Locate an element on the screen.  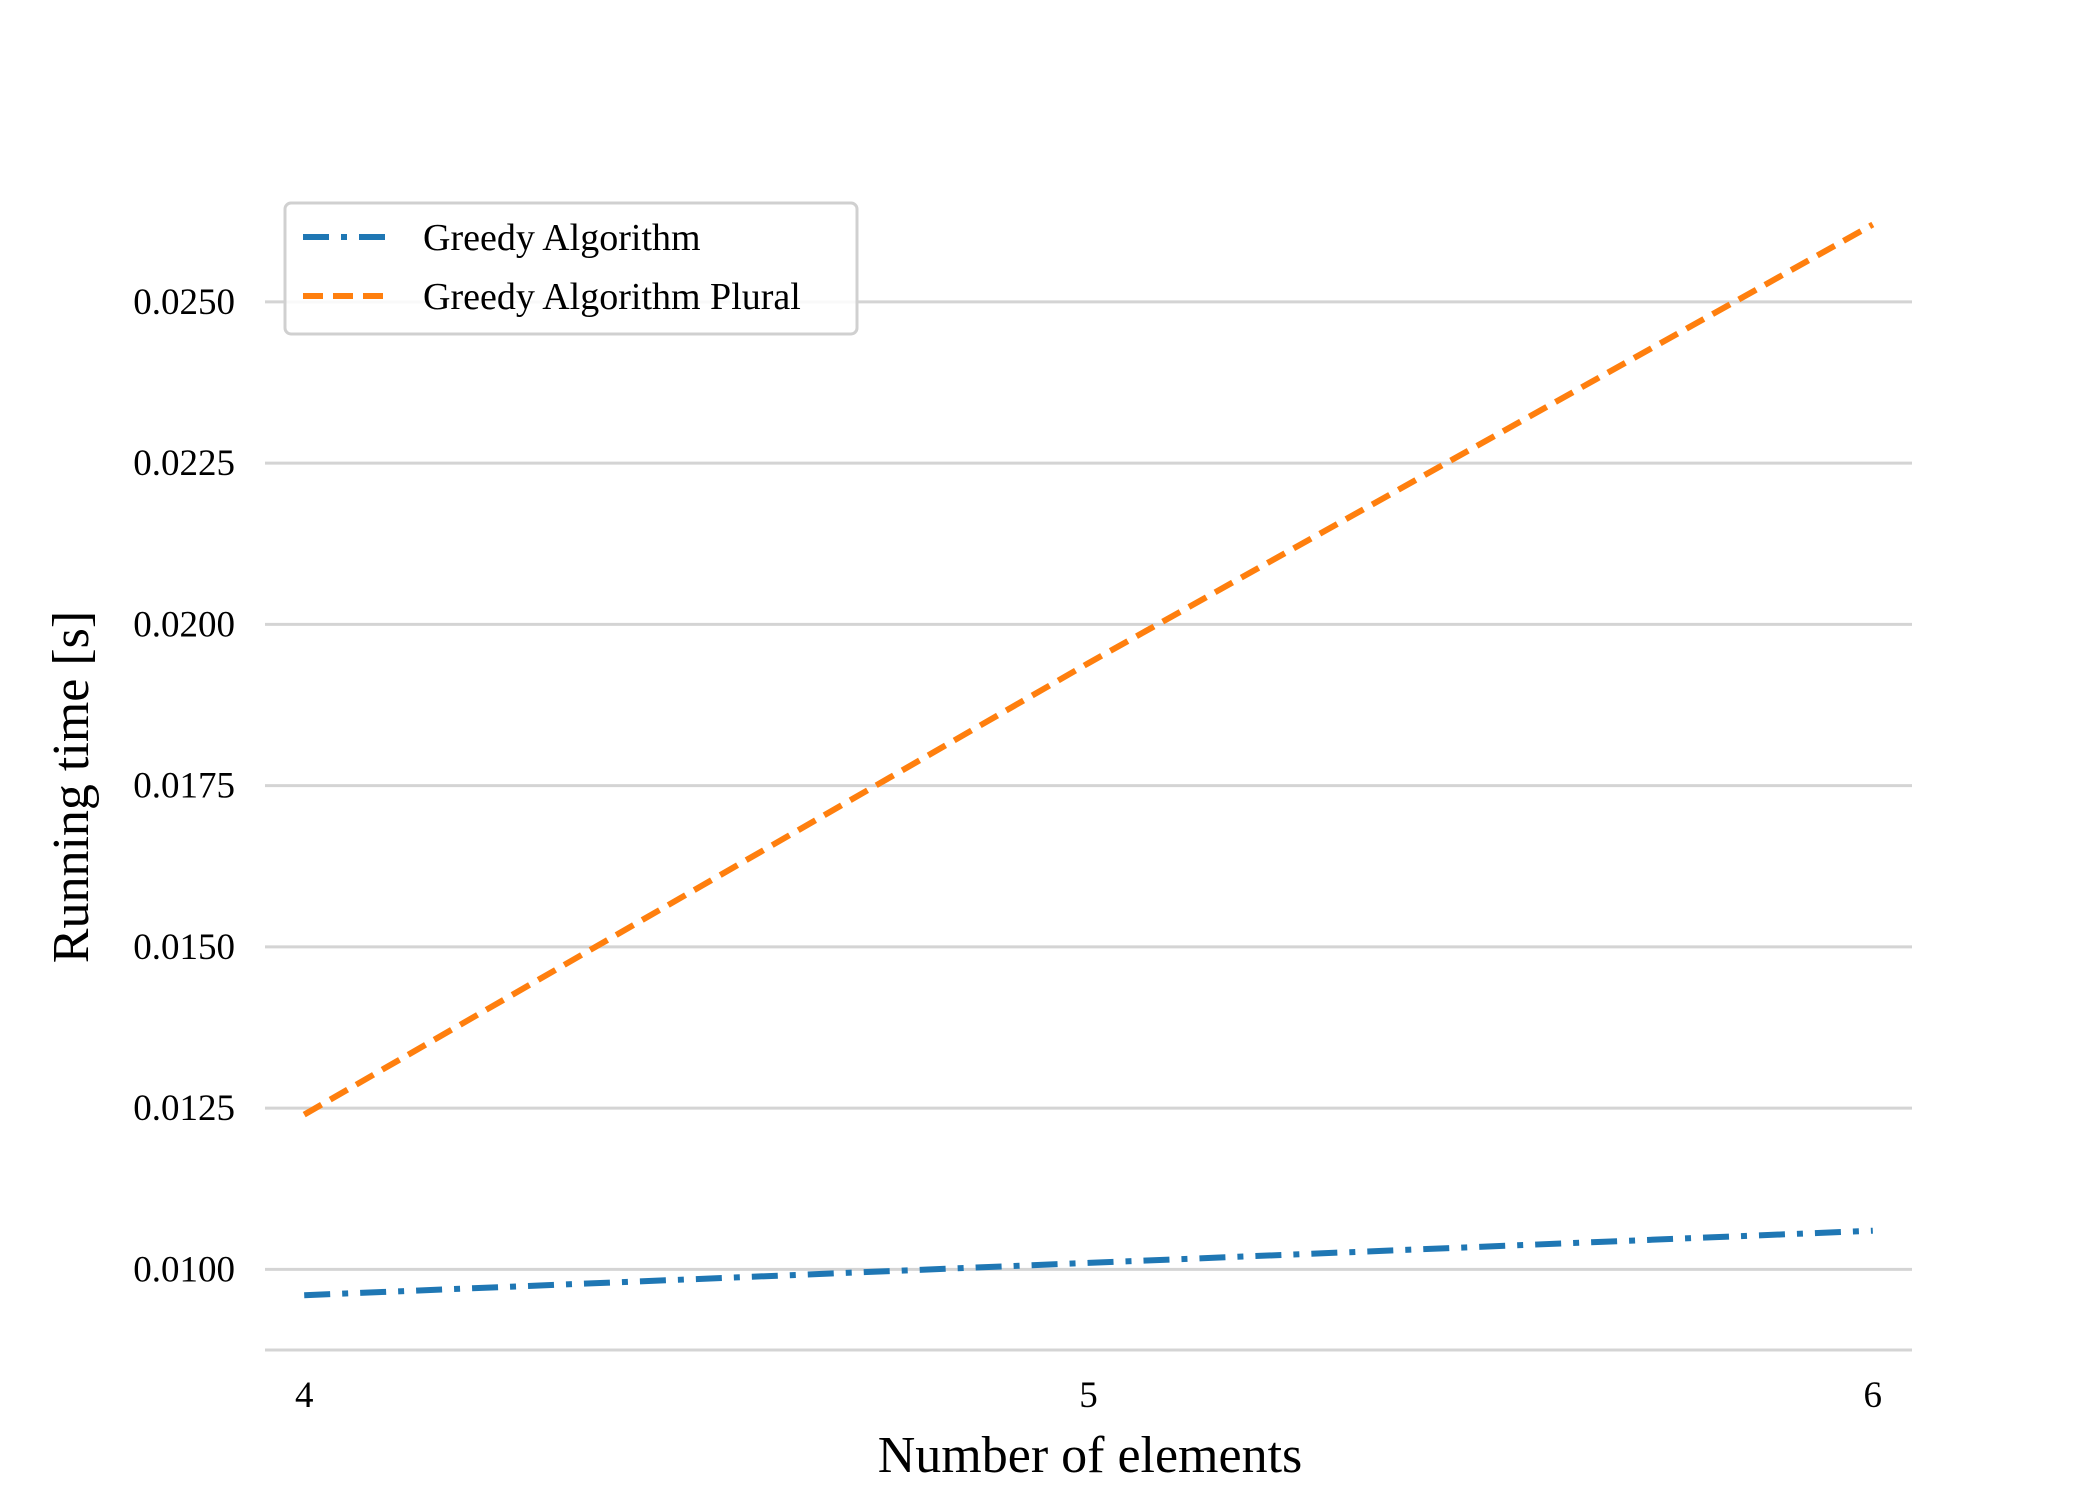
y-tick-label: 0.0175 is located at coordinates (184, 786).